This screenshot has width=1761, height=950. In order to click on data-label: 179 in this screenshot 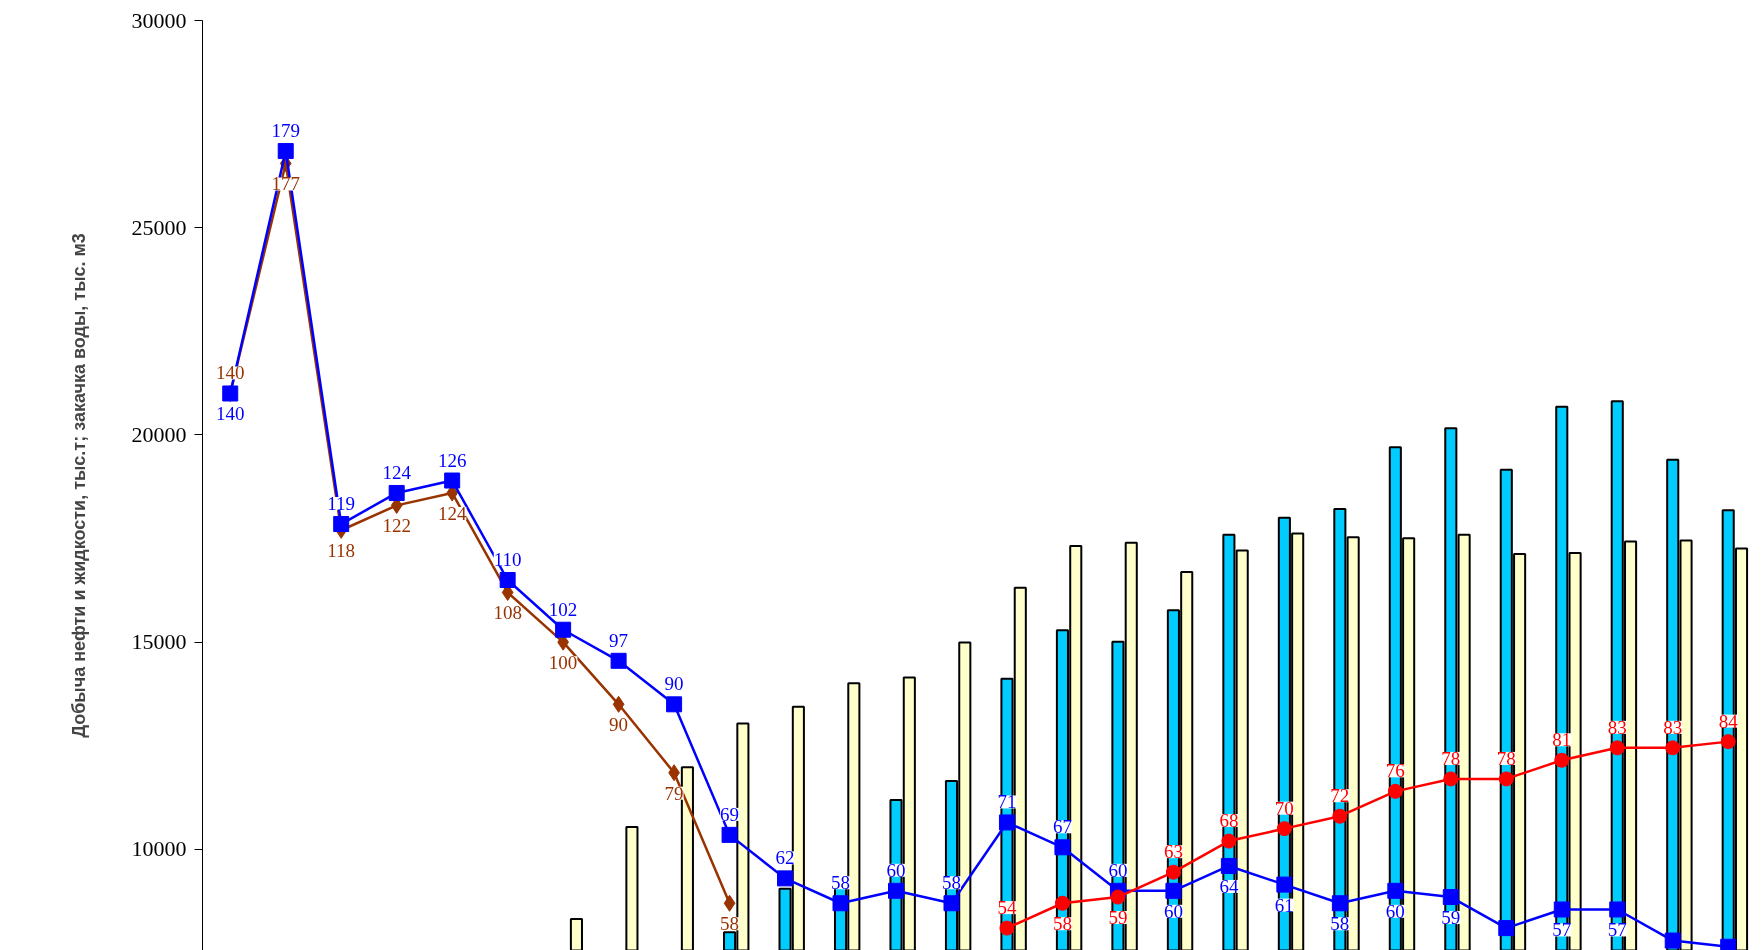, I will do `click(285, 131)`.